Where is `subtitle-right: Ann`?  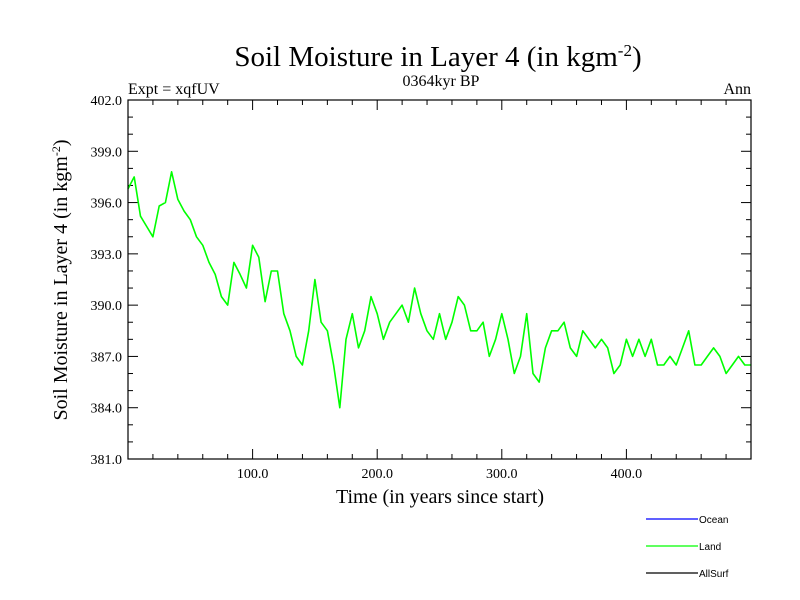 subtitle-right: Ann is located at coordinates (737, 89).